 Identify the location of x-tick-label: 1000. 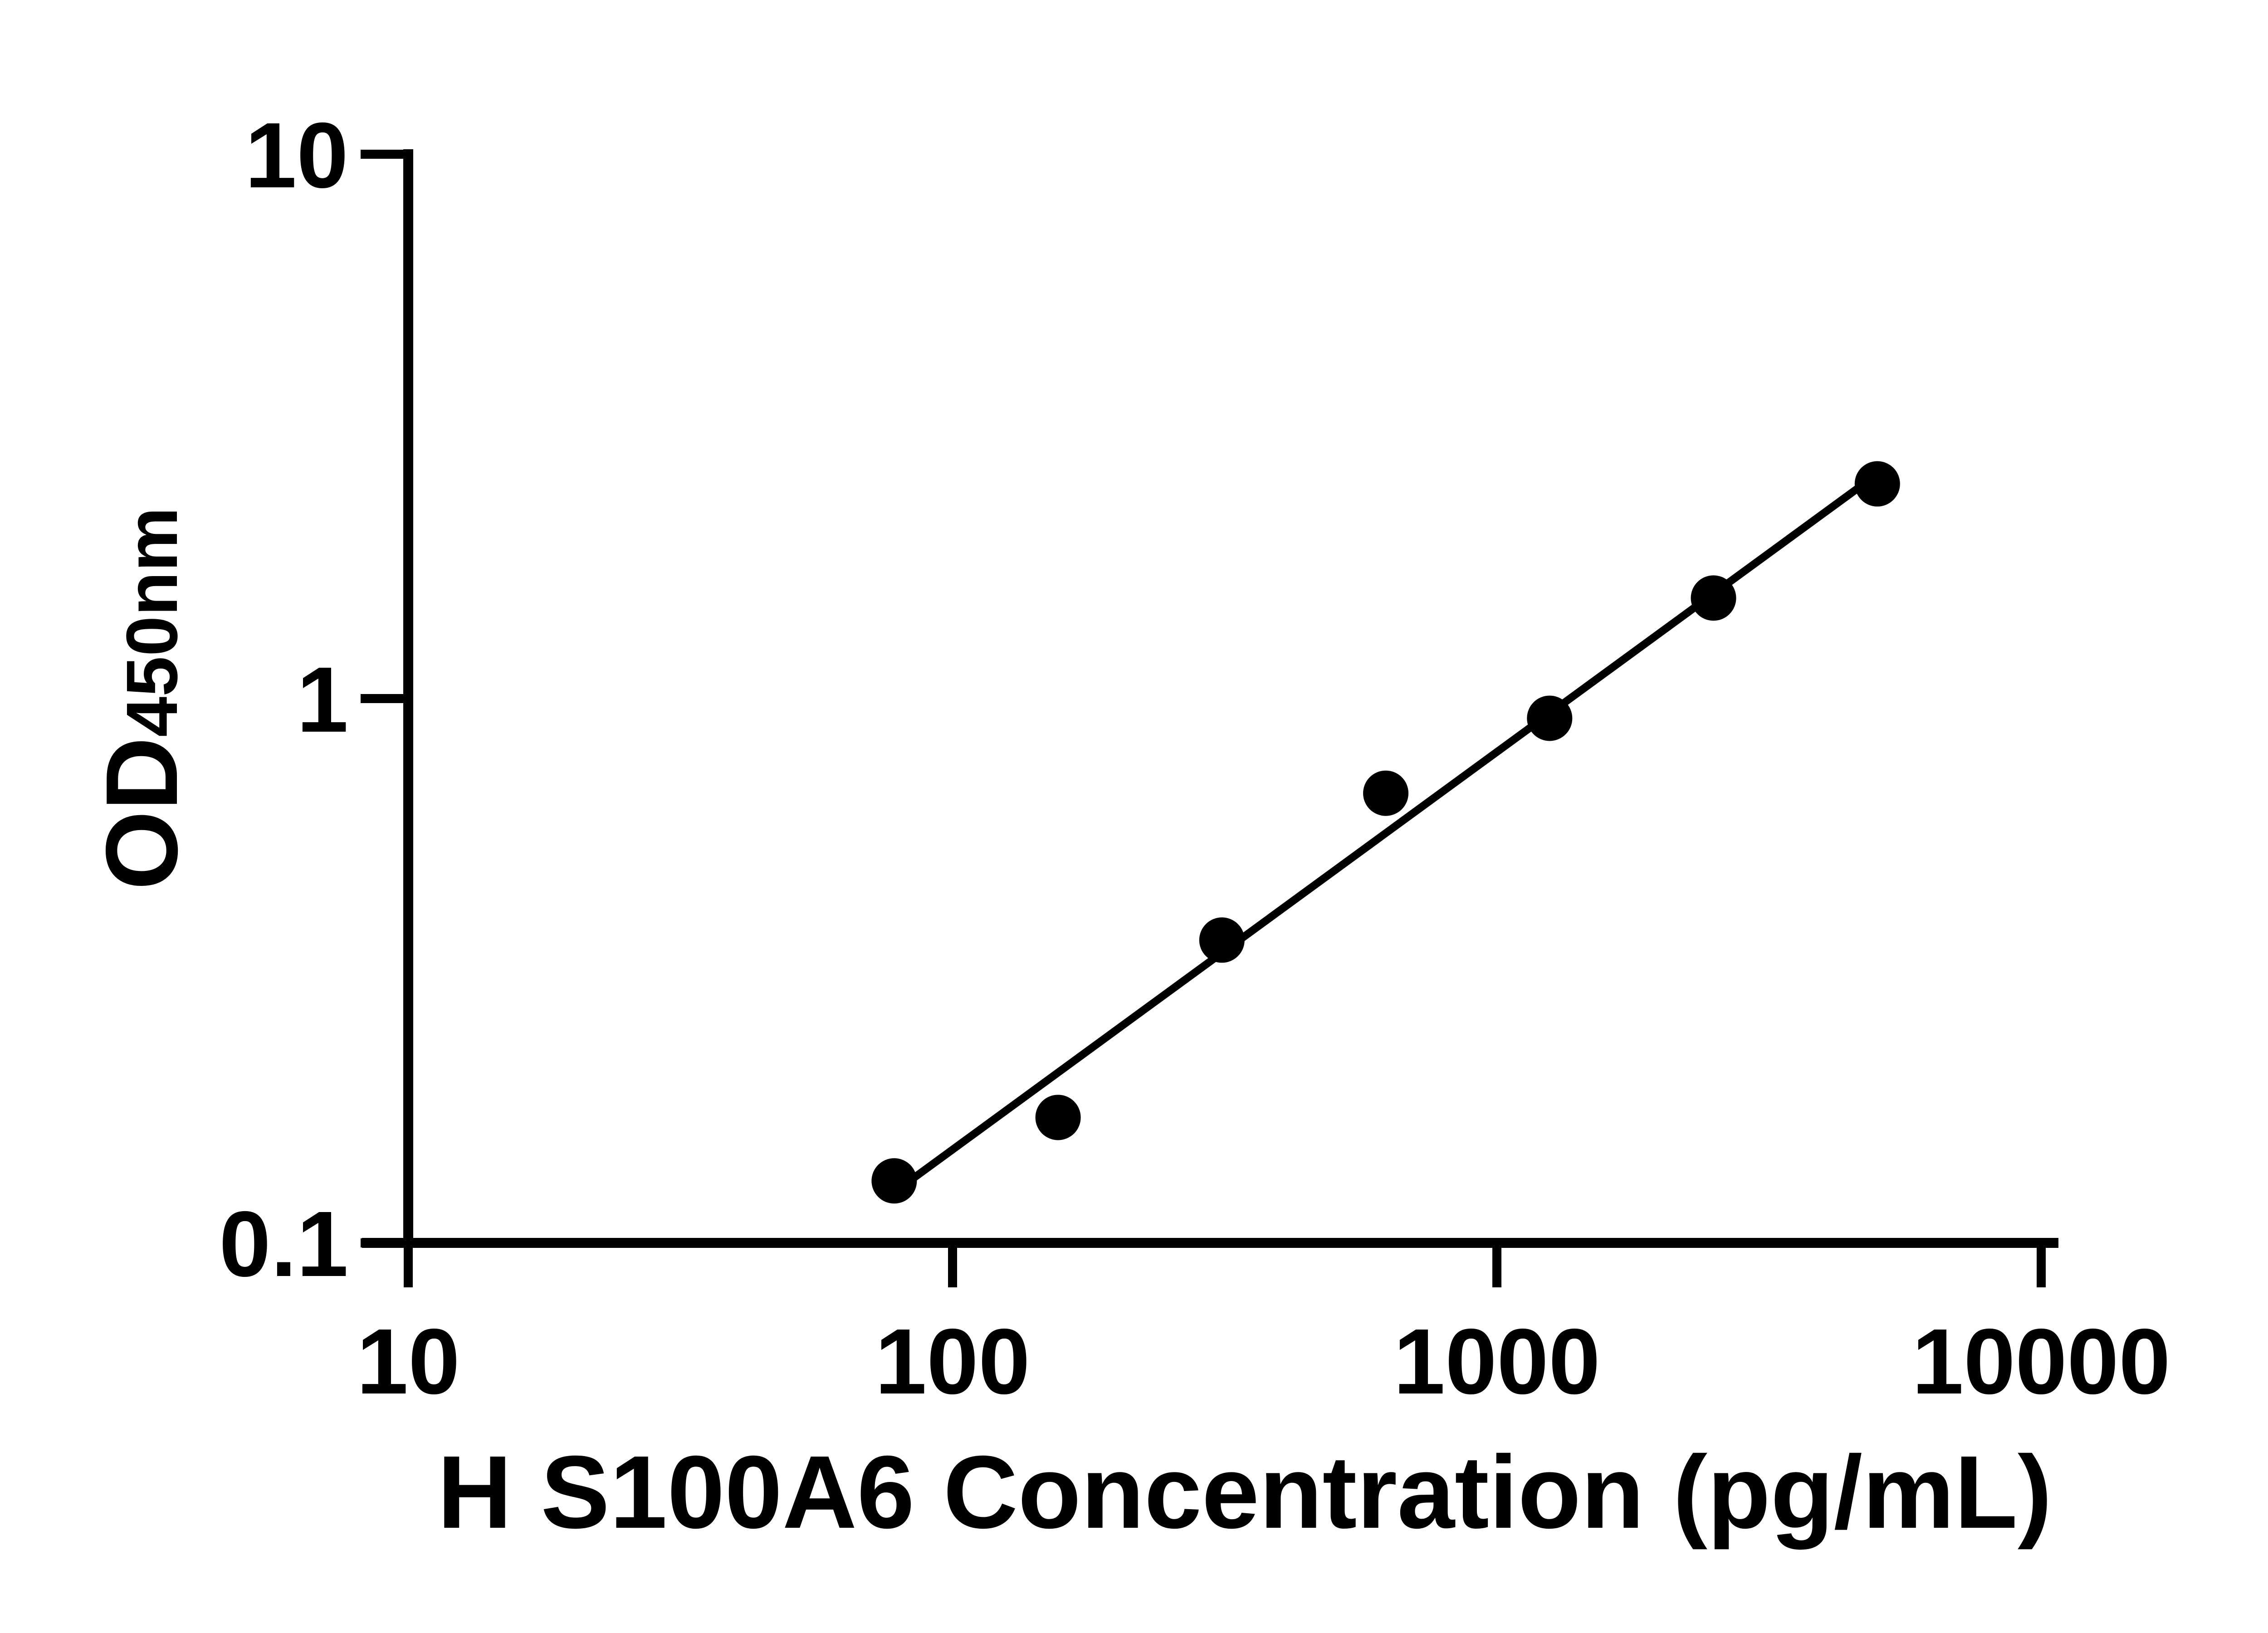
(1497, 1361).